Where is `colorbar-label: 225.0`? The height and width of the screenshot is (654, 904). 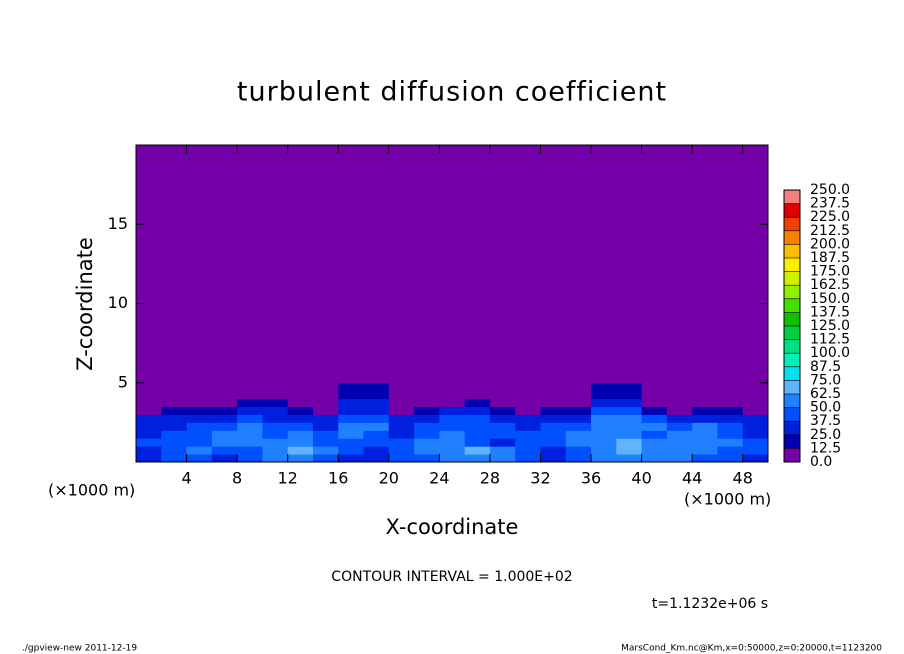
colorbar-label: 225.0 is located at coordinates (830, 217).